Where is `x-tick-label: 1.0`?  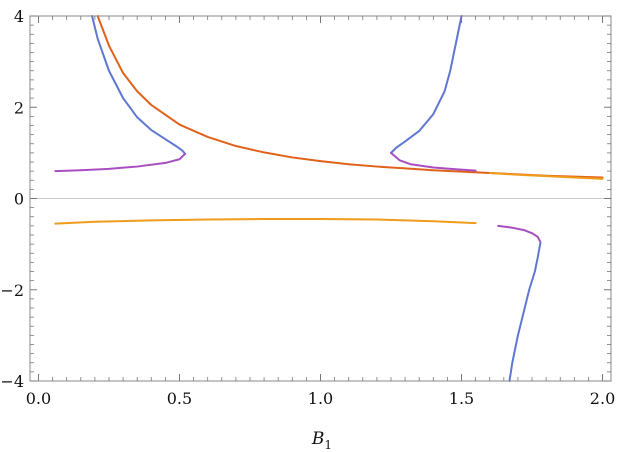 x-tick-label: 1.0 is located at coordinates (320, 398).